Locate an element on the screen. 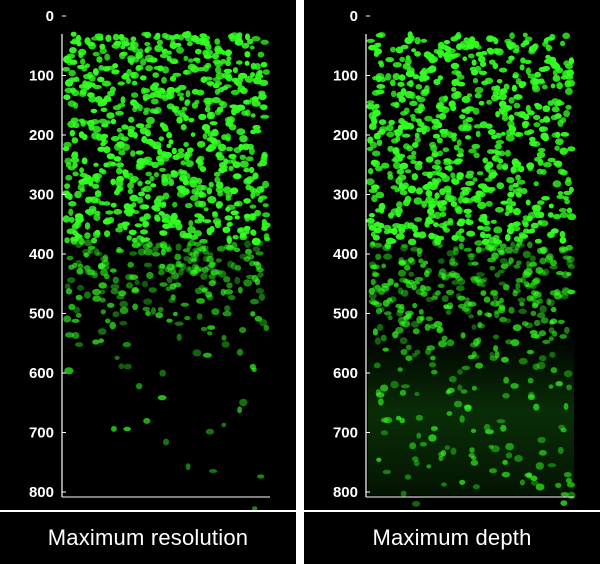 The width and height of the screenshot is (600, 564). caption-maximum-depth: Maximum depth is located at coordinates (452, 537).